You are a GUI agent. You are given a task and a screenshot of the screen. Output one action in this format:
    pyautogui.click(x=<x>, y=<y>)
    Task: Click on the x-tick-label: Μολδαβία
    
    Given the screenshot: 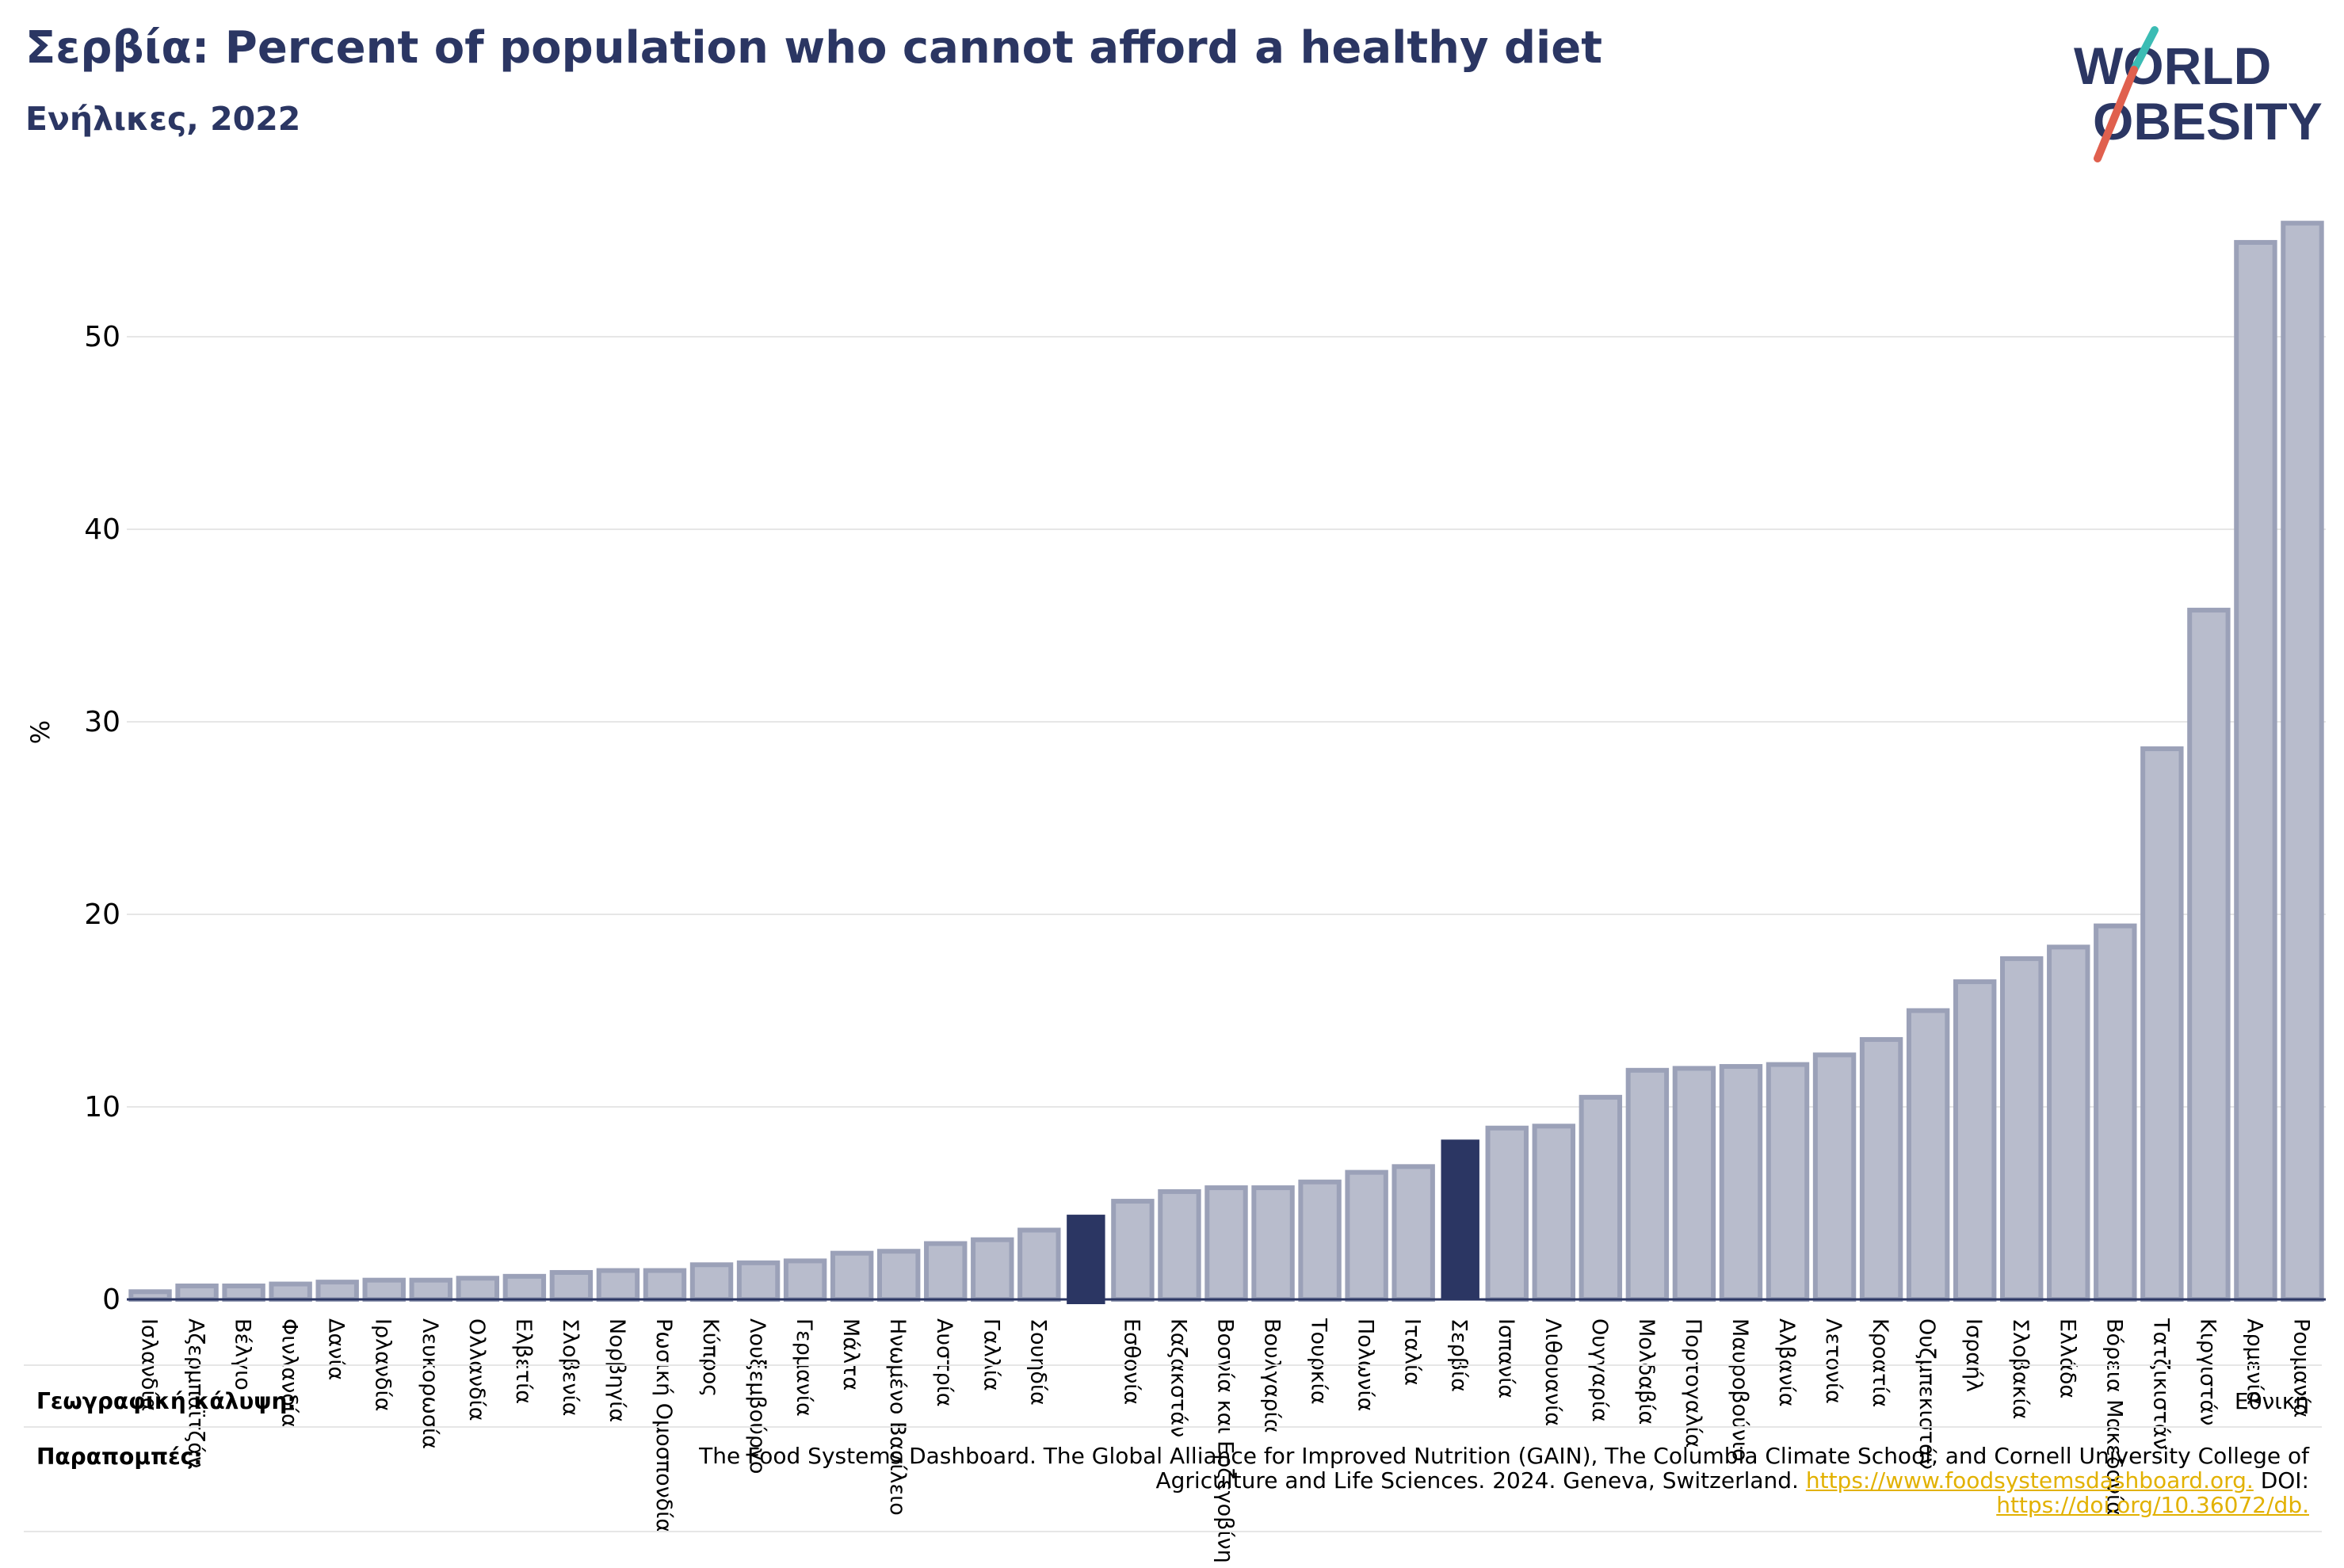 What is the action you would take?
    pyautogui.click(x=1646, y=1371)
    